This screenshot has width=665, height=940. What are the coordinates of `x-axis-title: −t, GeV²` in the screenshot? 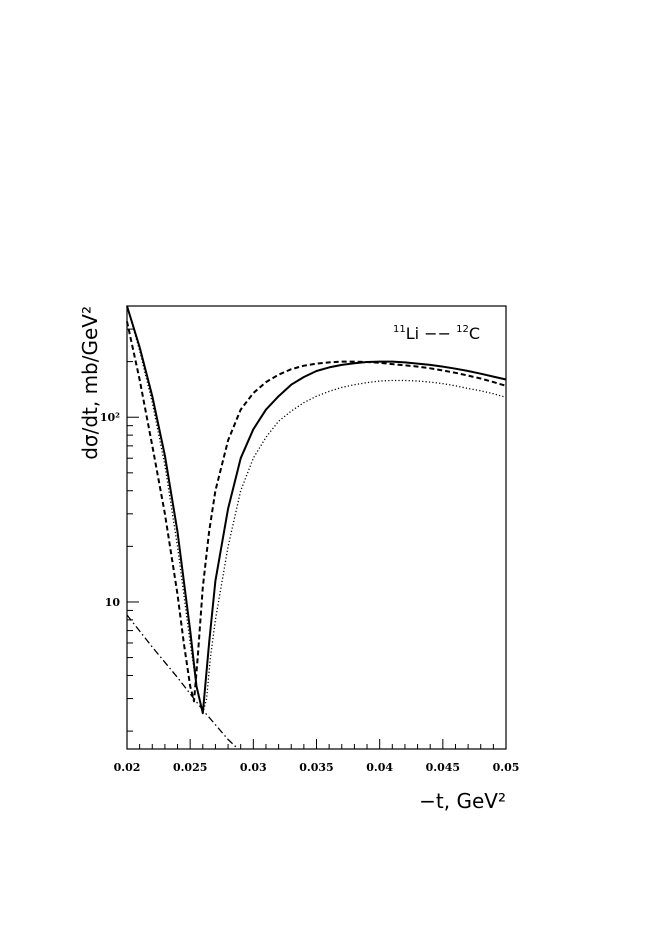 It's located at (462, 801).